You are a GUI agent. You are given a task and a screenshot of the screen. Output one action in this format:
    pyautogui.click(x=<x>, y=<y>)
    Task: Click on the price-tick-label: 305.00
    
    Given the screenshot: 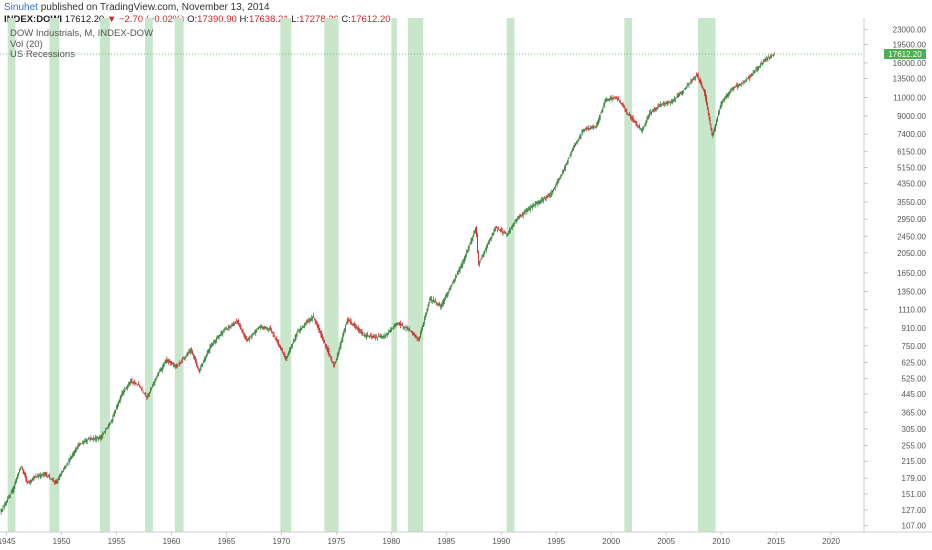 What is the action you would take?
    pyautogui.click(x=914, y=429)
    